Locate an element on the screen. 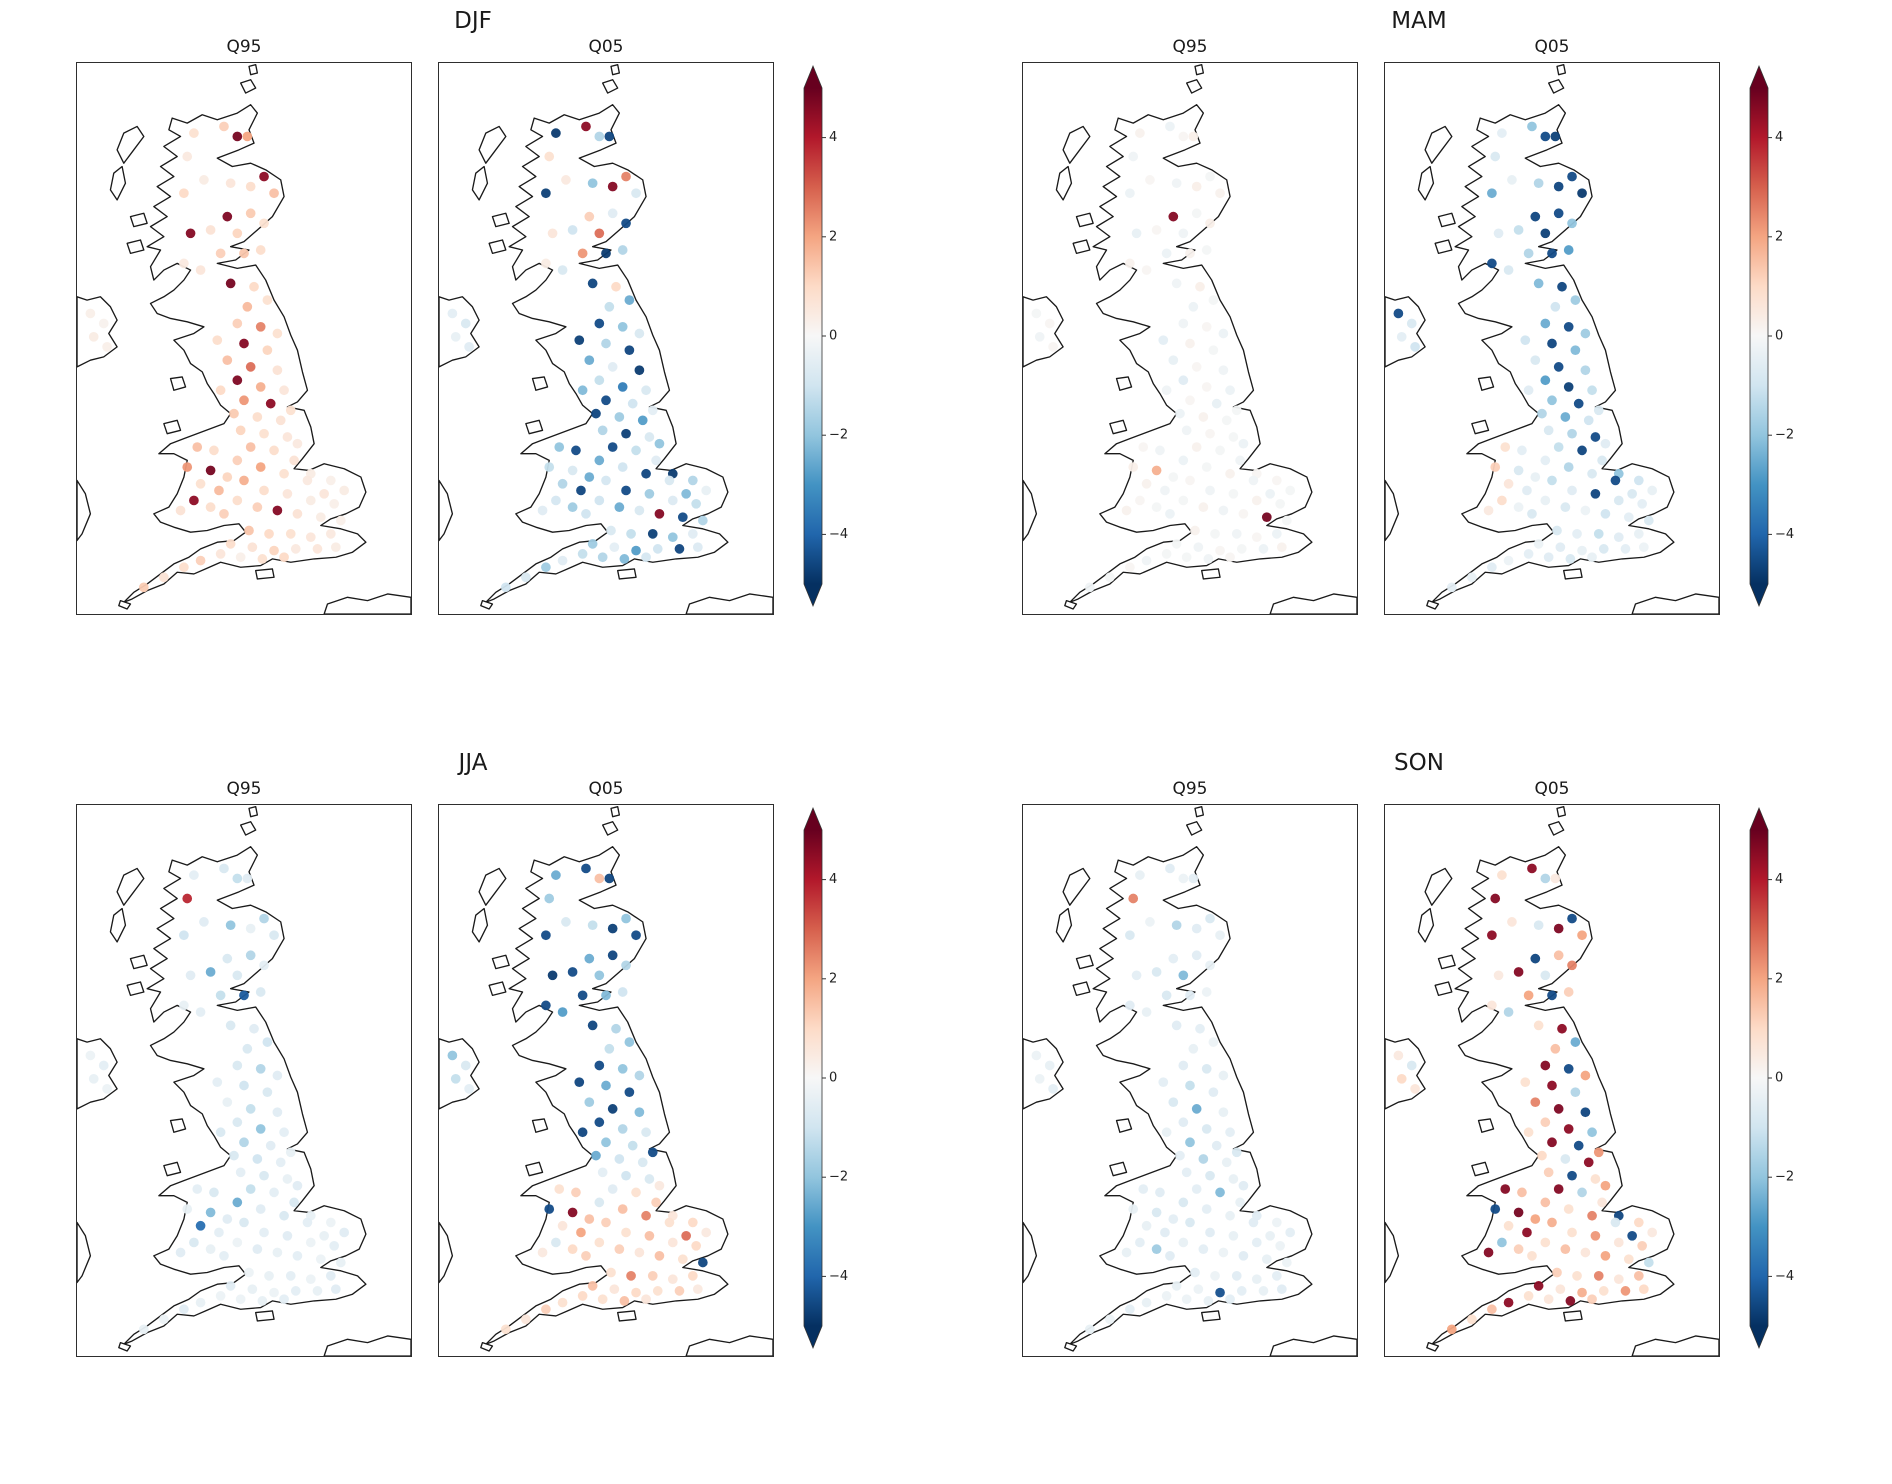 This screenshot has height=1484, width=1892. map-mam-q05: Q05 is located at coordinates (1552, 325).